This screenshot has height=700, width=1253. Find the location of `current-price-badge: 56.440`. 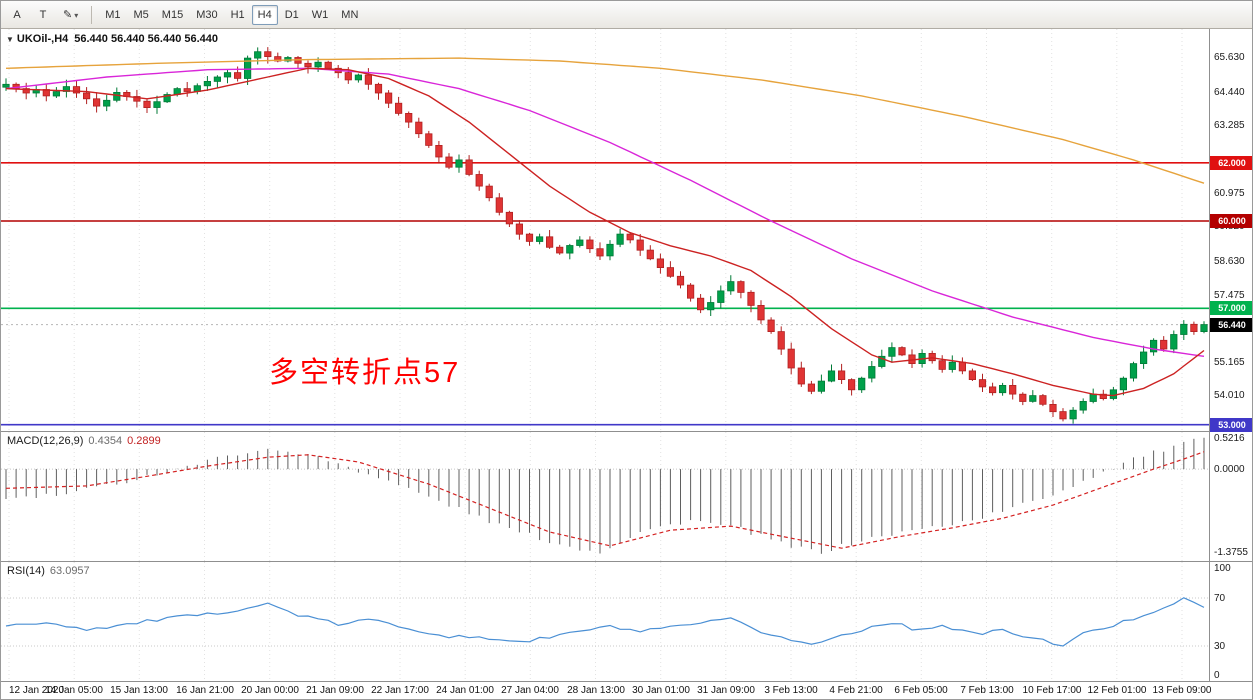

current-price-badge: 56.440 is located at coordinates (1231, 325).